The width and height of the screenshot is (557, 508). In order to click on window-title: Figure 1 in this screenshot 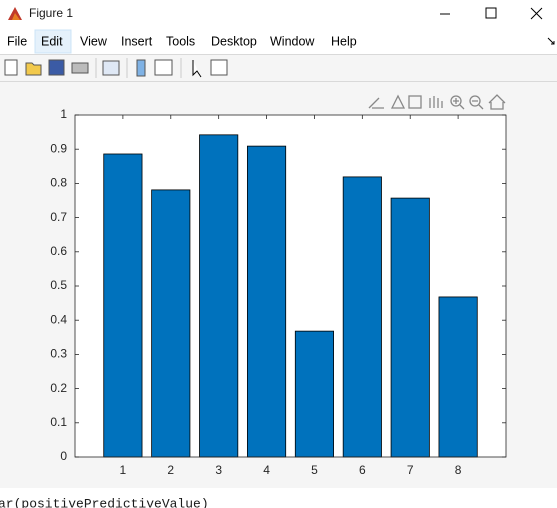, I will do `click(51, 13)`.